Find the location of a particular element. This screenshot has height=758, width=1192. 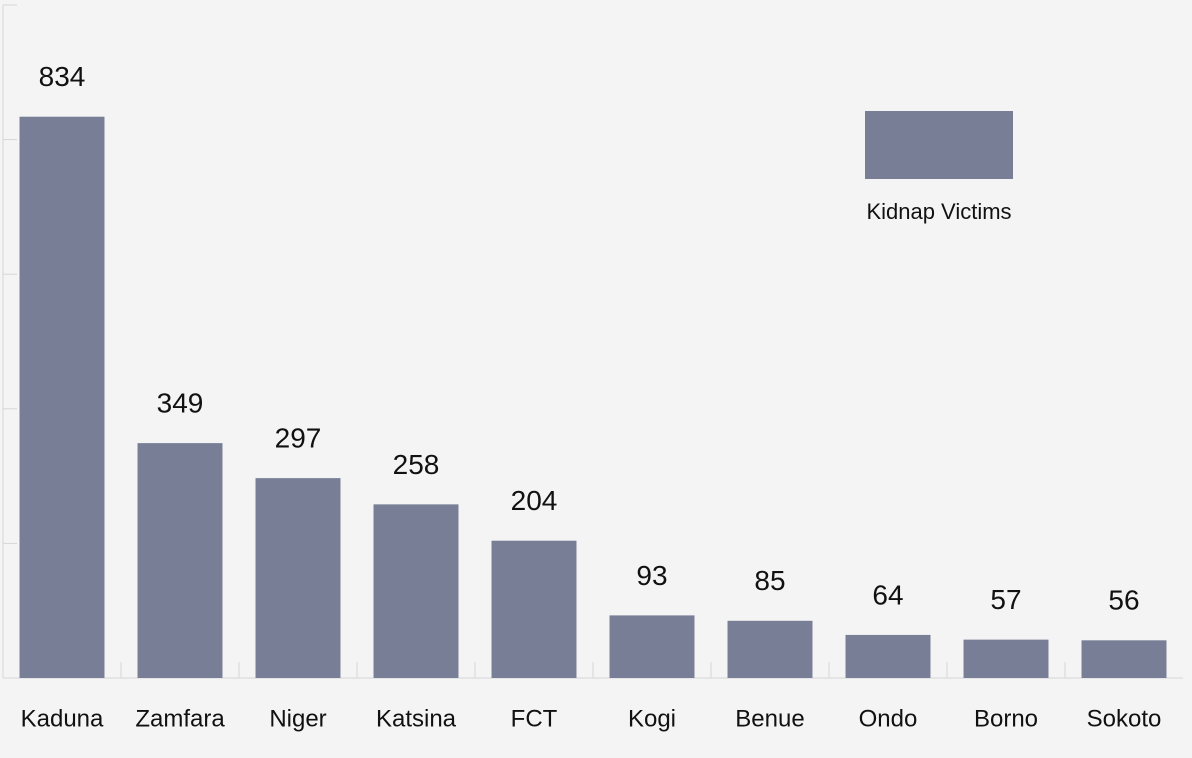

x-tick-label: Kogi is located at coordinates (652, 718).